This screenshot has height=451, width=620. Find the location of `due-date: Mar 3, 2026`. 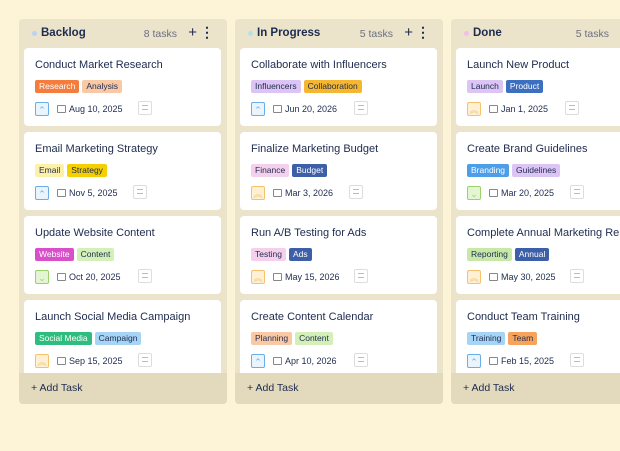

due-date: Mar 3, 2026 is located at coordinates (309, 193).